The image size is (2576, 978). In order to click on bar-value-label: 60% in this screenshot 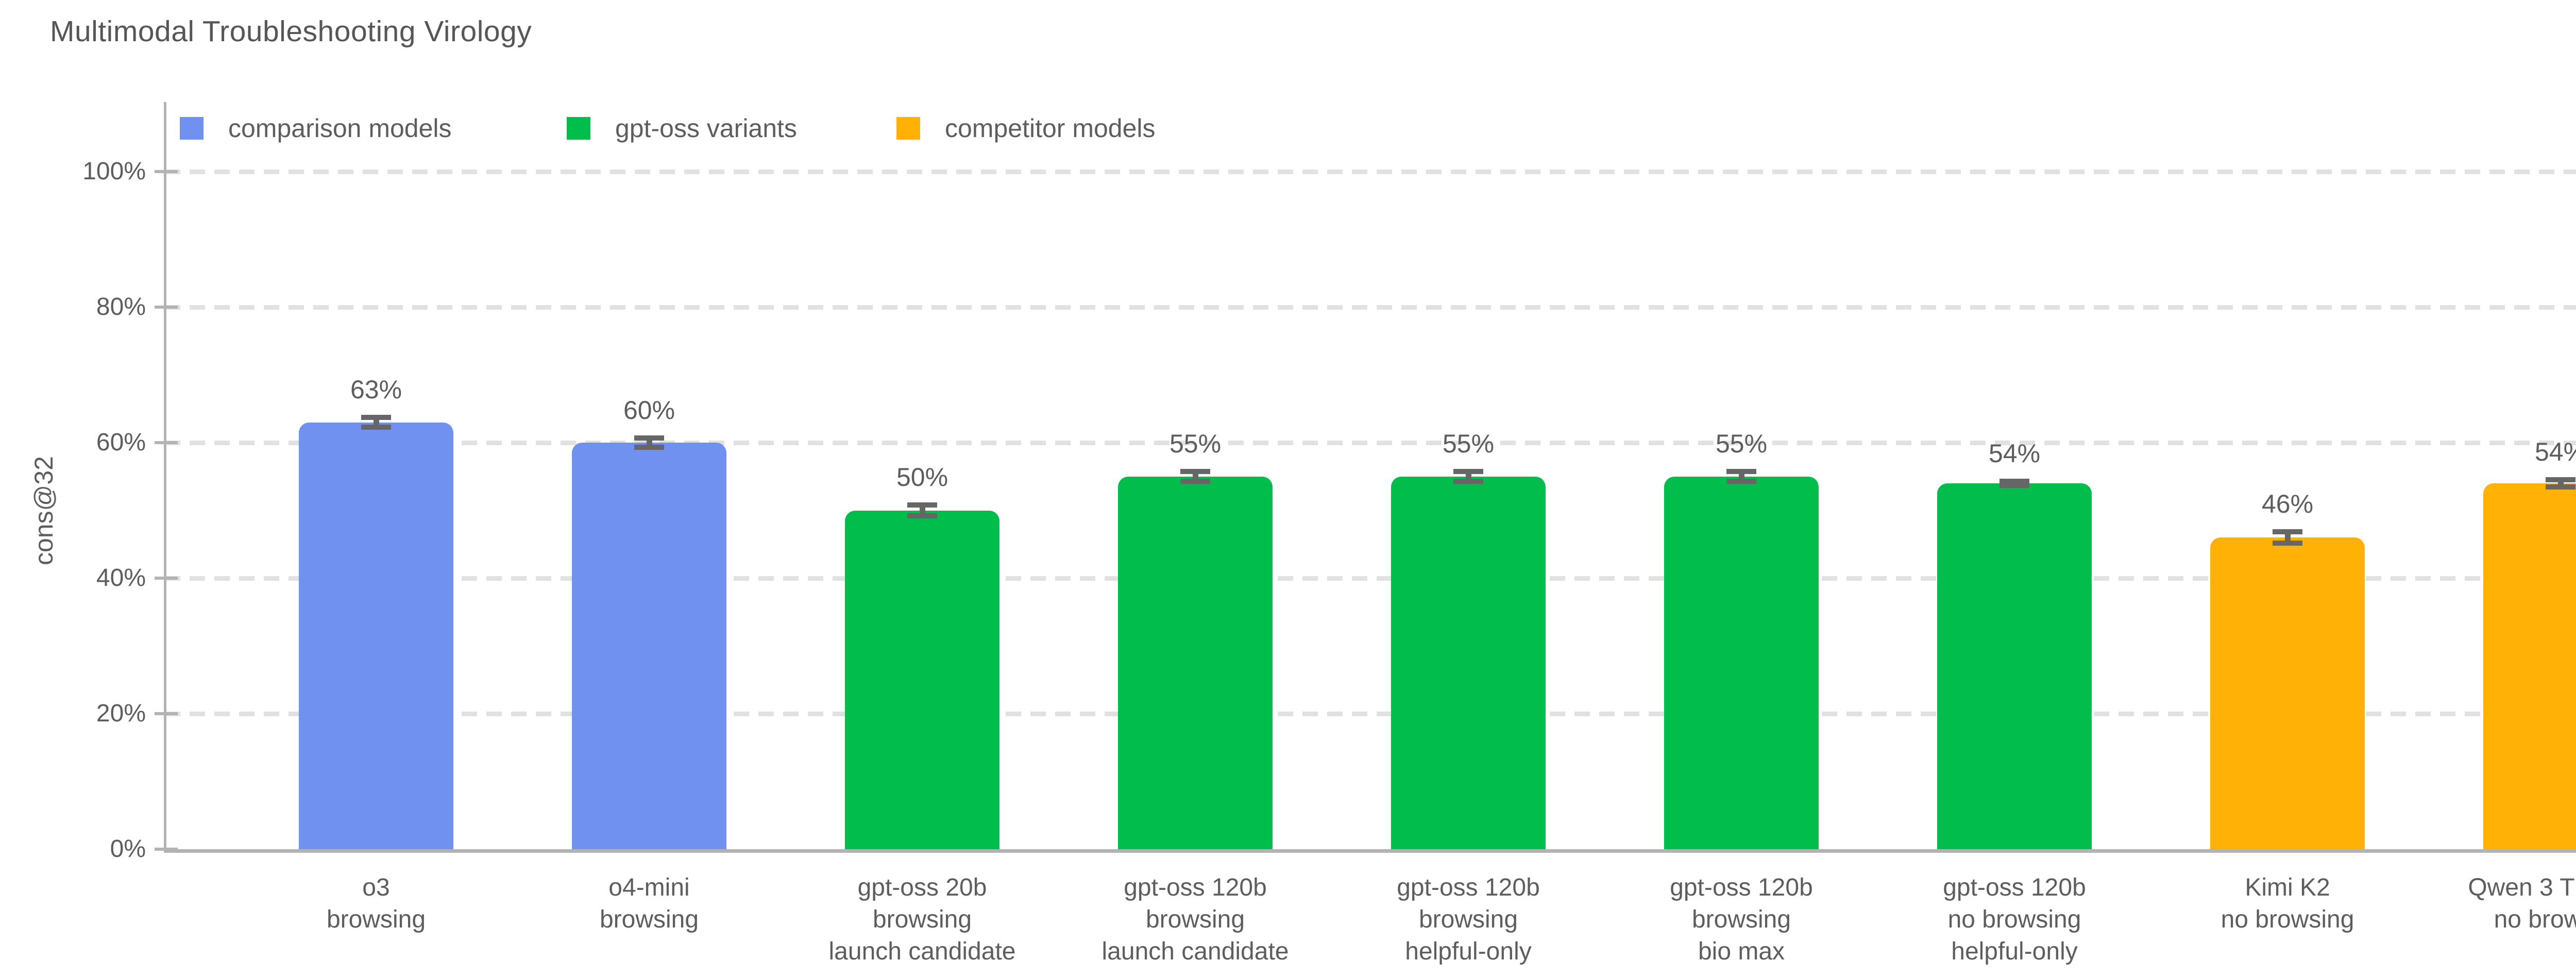, I will do `click(649, 410)`.